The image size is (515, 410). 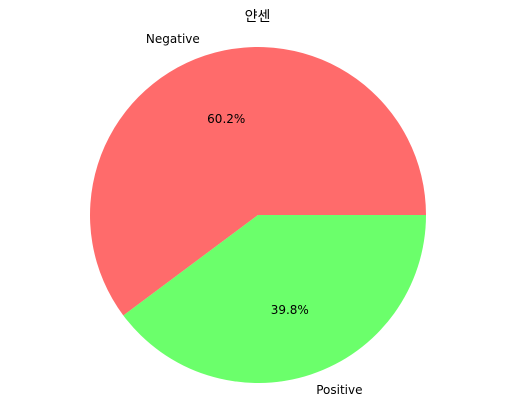 What do you see at coordinates (290, 310) in the screenshot?
I see `slice-percent-positive: 39.8%` at bounding box center [290, 310].